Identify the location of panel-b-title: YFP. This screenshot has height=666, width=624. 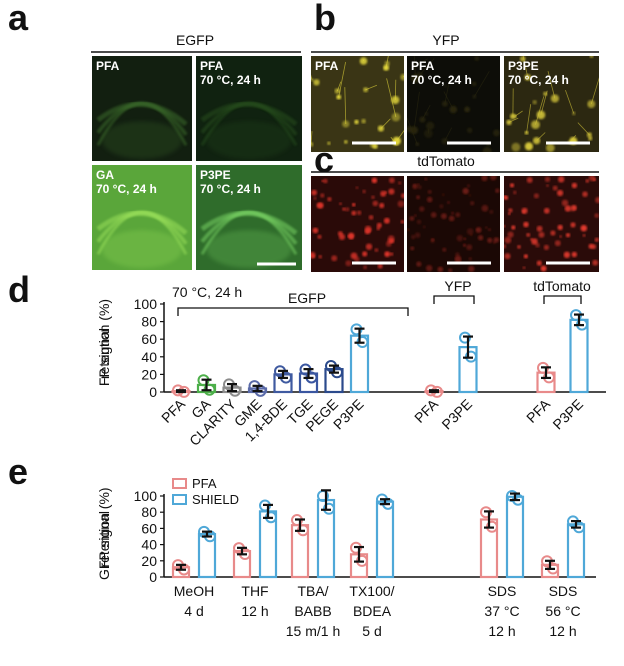
(445, 40).